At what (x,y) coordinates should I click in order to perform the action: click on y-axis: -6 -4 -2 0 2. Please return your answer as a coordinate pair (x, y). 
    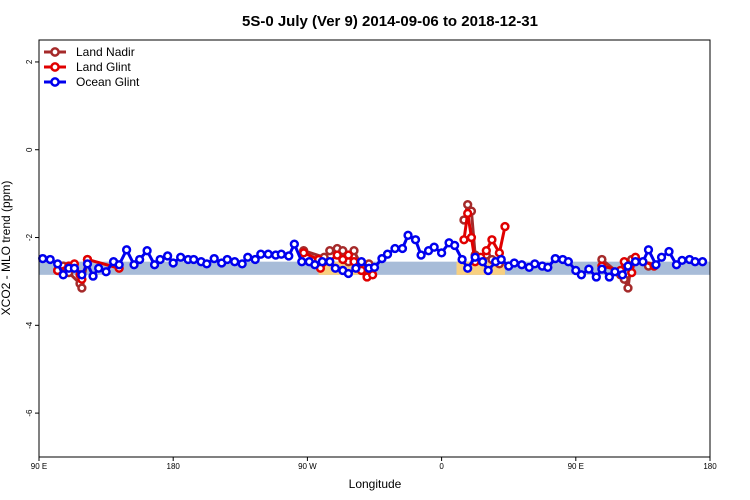
    Looking at the image, I should click on (32, 238).